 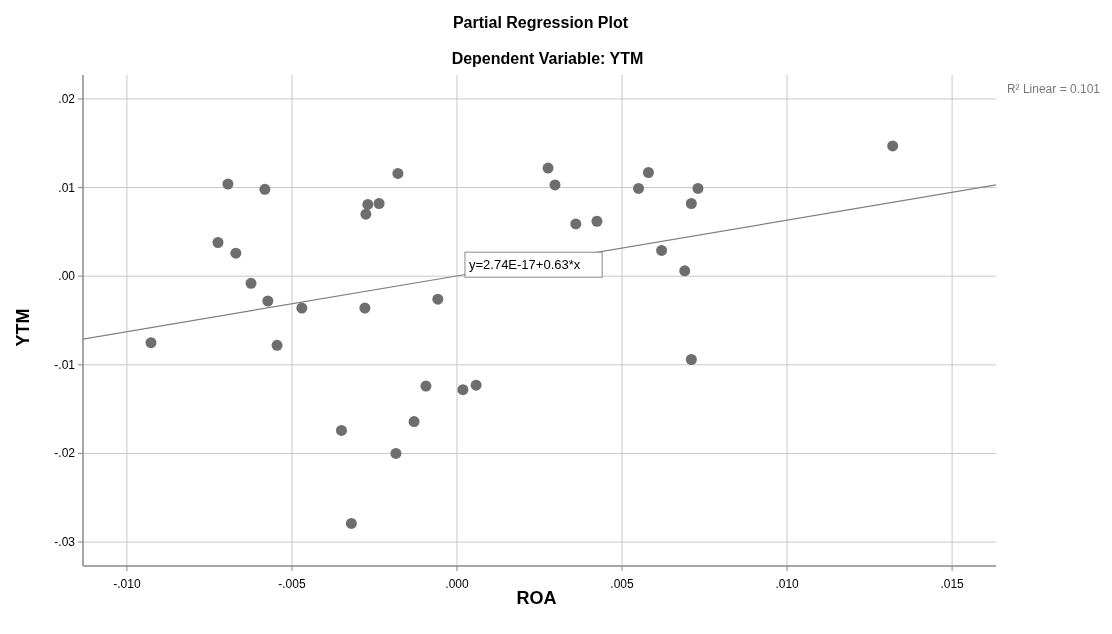 I want to click on chart-subtitle: Dependent Variable: YTM, so click(x=547, y=58).